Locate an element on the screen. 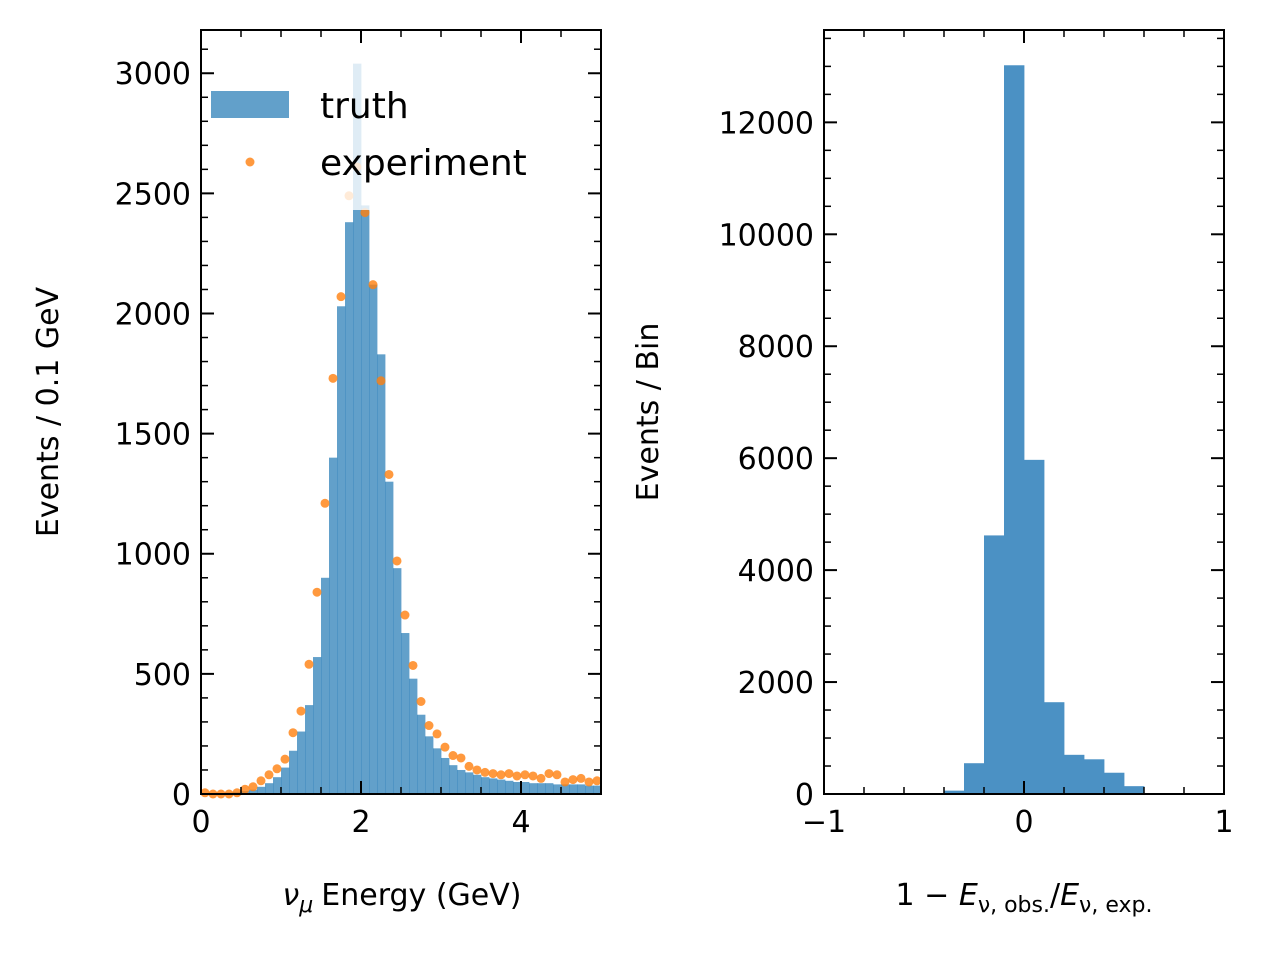 This screenshot has height=960, width=1280. right-y-axis-label: Events / Bin is located at coordinates (648, 412).